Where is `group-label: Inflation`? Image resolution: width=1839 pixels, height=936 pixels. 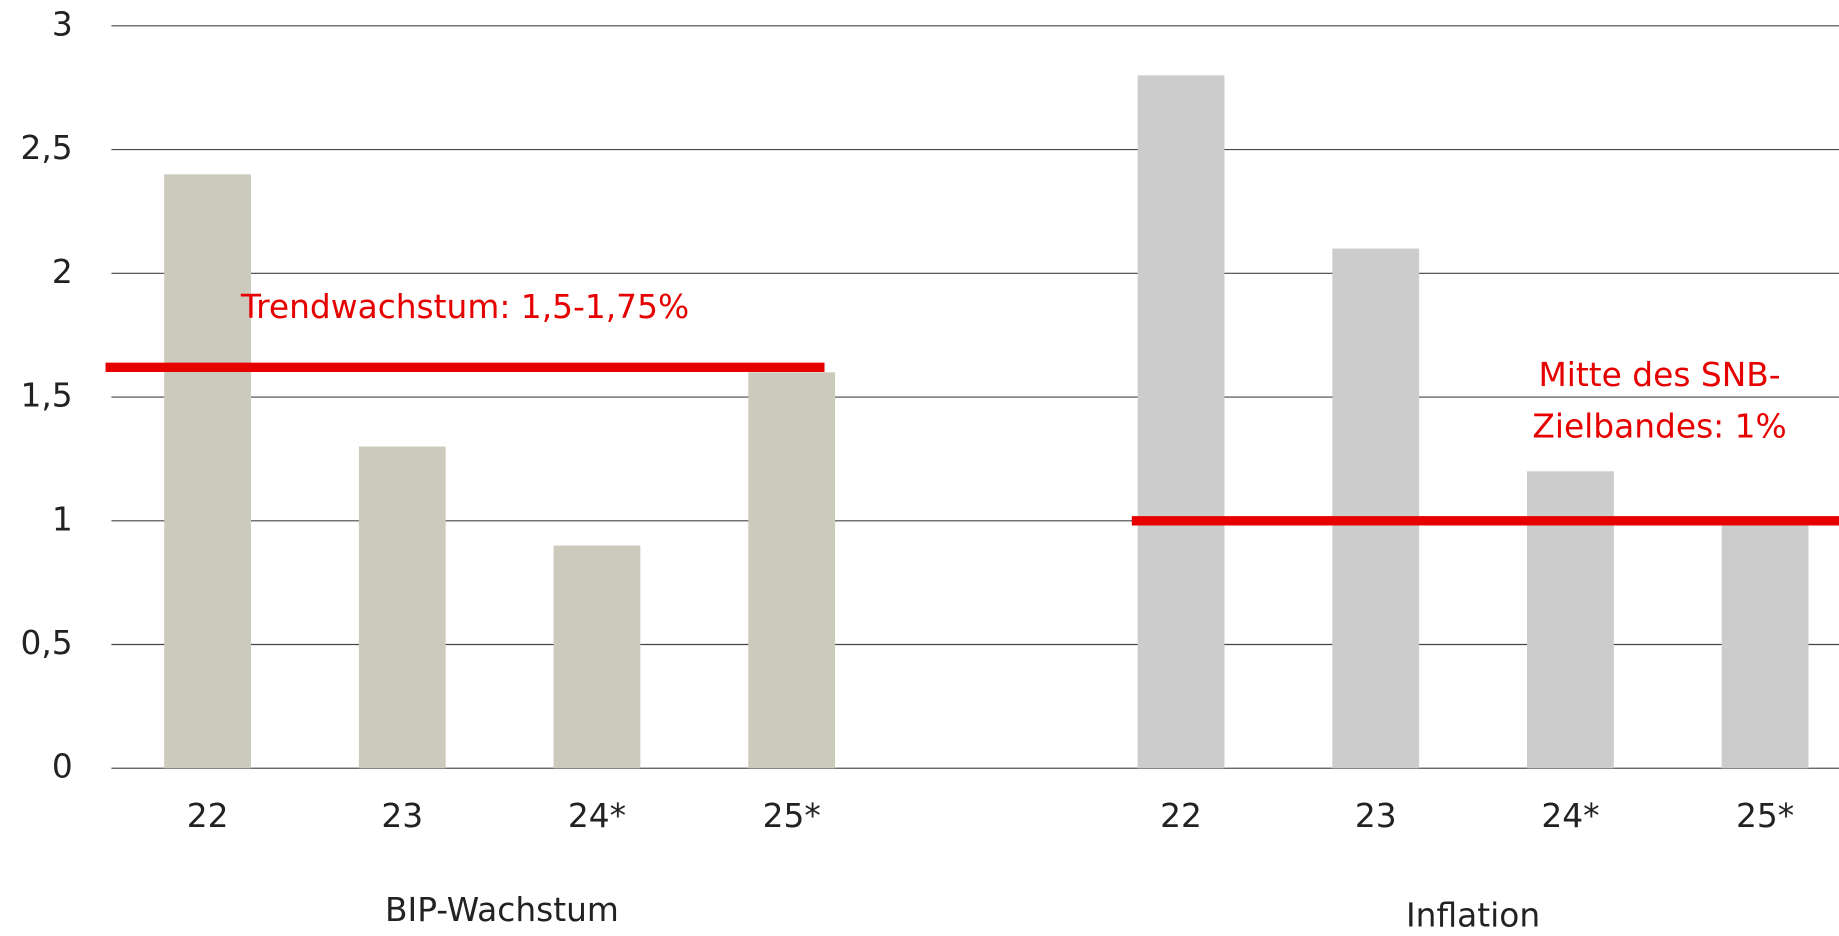 group-label: Inflation is located at coordinates (1473, 916).